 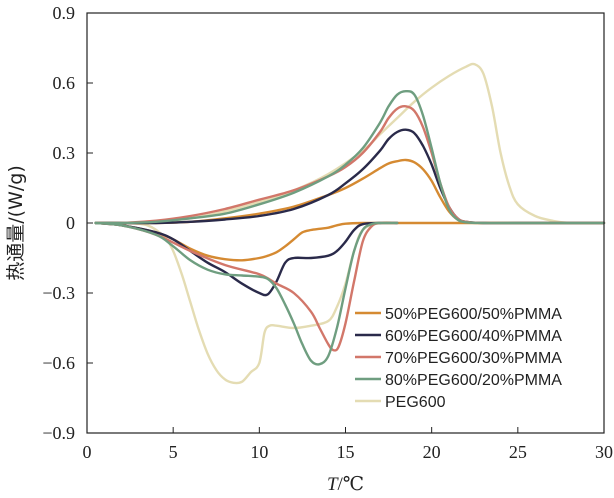 What do you see at coordinates (351, 484) in the screenshot?
I see `x-axis-label-unit: /℃` at bounding box center [351, 484].